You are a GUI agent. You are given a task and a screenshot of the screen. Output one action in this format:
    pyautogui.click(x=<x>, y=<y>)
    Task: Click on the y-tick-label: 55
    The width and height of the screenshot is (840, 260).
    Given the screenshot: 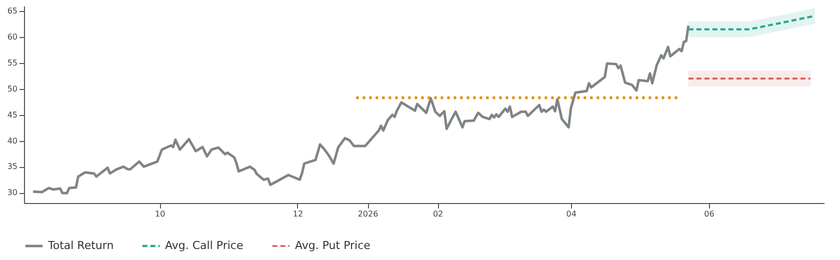 What is the action you would take?
    pyautogui.click(x=12, y=63)
    